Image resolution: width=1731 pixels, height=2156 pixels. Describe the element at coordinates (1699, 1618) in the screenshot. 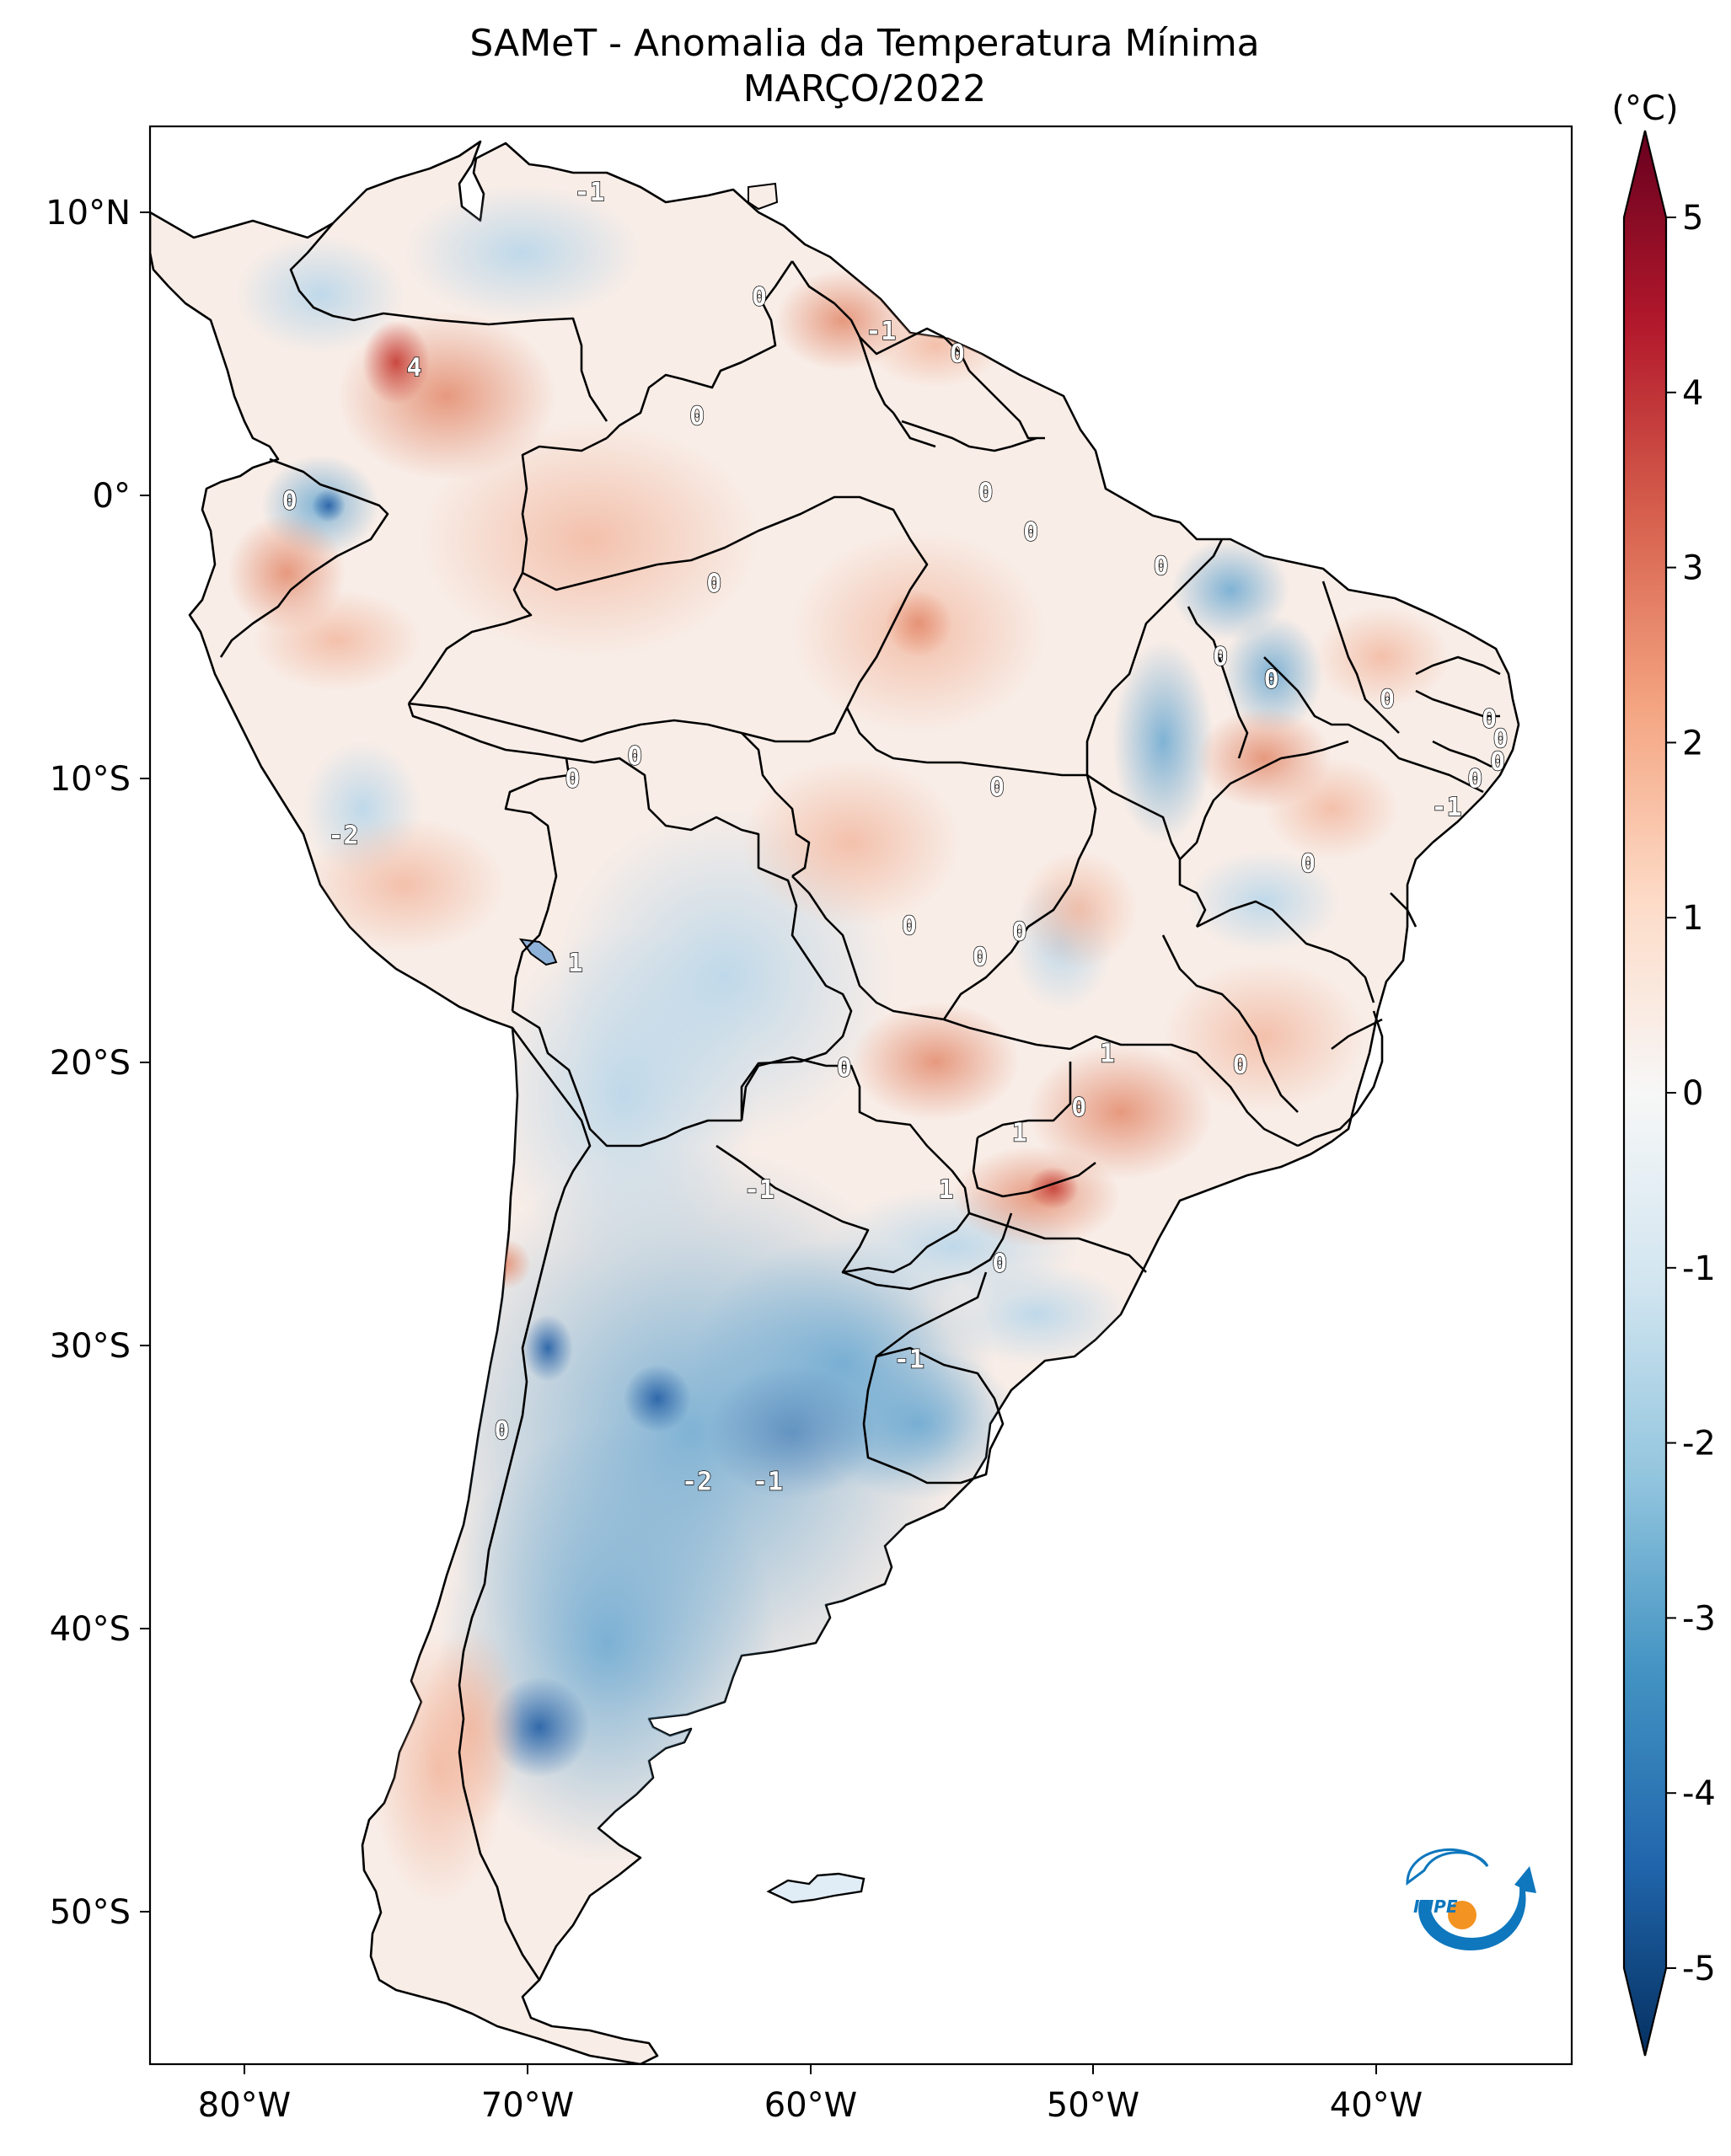

I see `colorbar-tick-label: -3` at that location.